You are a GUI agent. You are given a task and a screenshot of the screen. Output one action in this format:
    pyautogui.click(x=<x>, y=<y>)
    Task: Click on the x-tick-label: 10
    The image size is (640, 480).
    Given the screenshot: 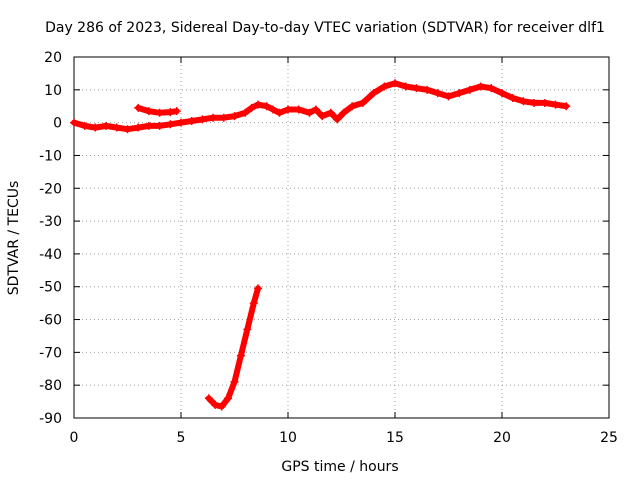 What is the action you would take?
    pyautogui.click(x=288, y=438)
    